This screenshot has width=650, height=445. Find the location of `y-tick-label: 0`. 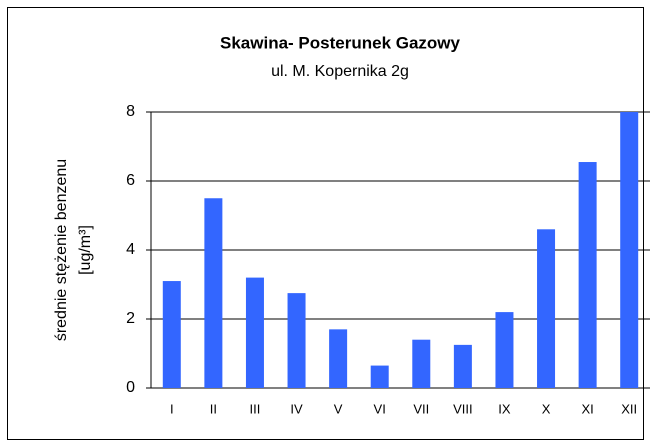

y-tick-label: 0 is located at coordinates (130, 387).